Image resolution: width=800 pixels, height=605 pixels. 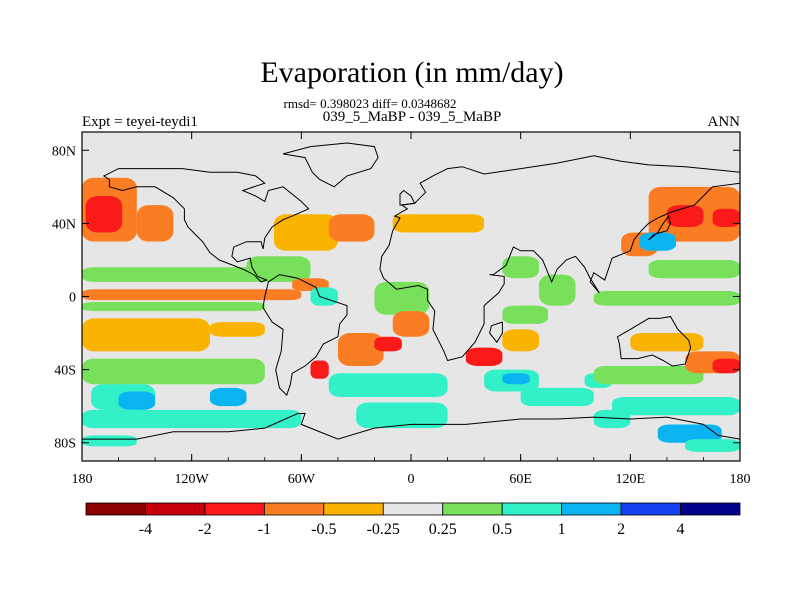 I want to click on colorbar-label-0: -4, so click(x=145, y=529).